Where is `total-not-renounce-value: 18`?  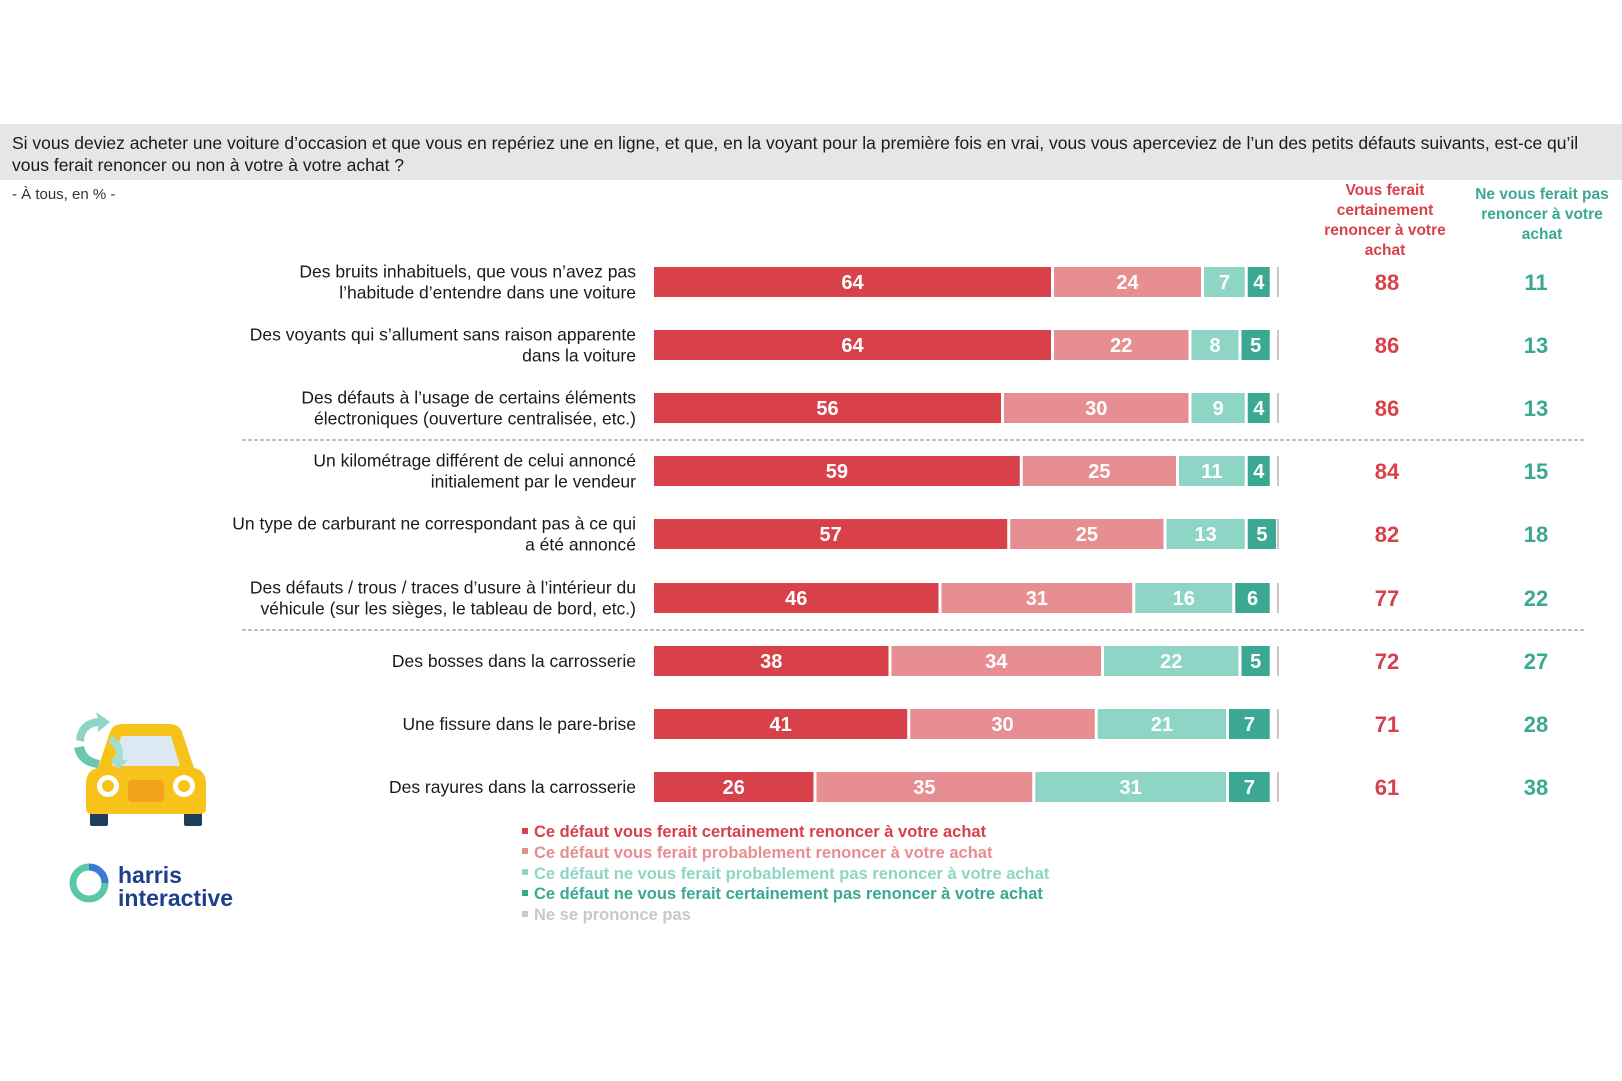 total-not-renounce-value: 18 is located at coordinates (1536, 534).